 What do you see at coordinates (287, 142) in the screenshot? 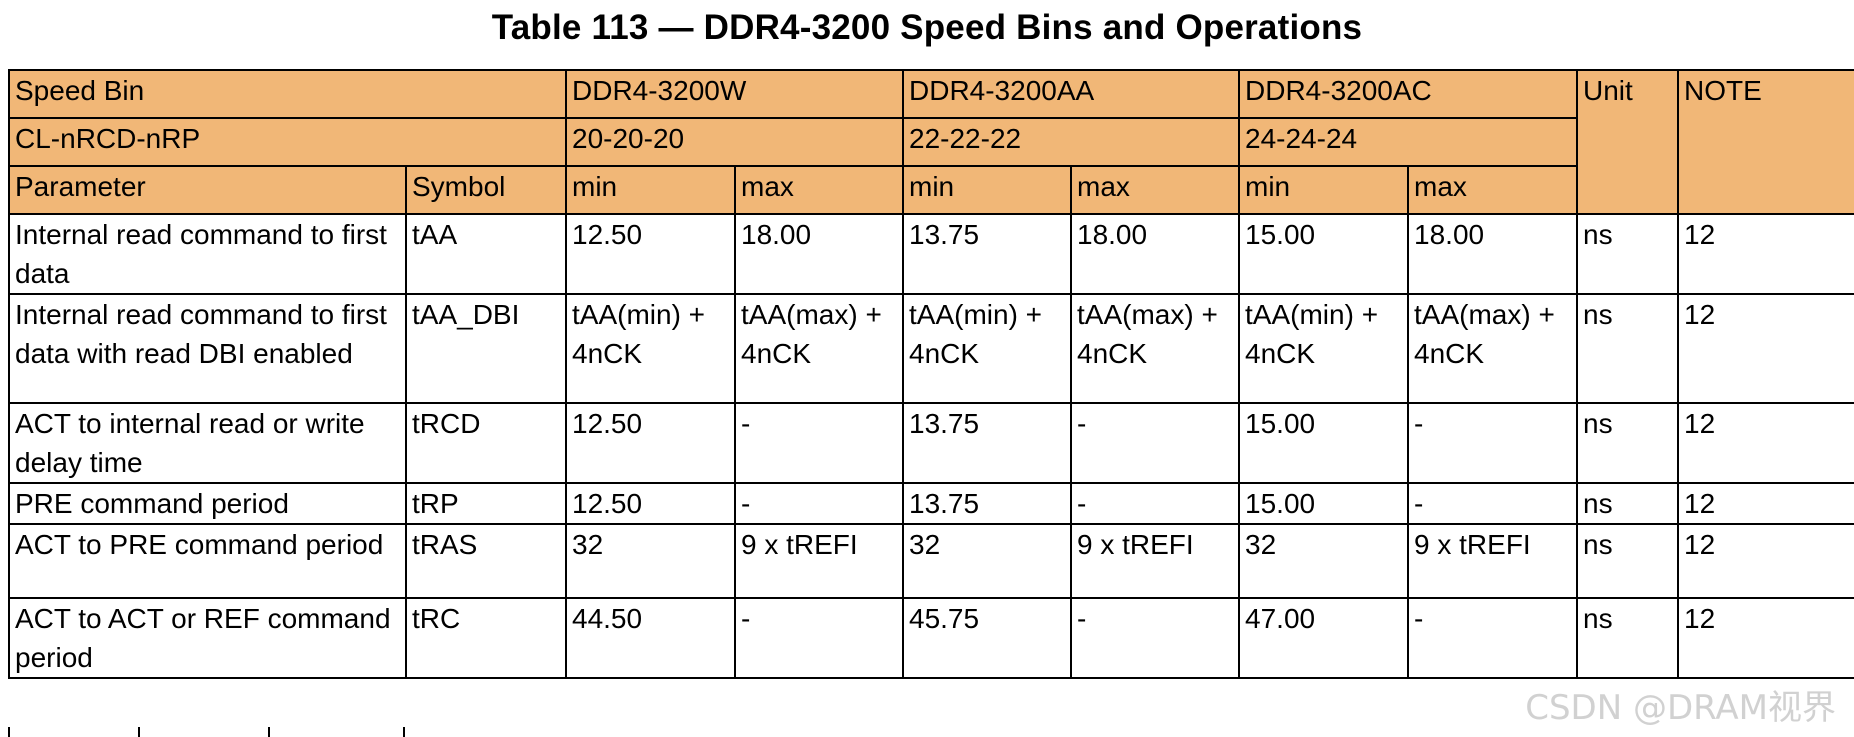
I see `cl-label: CL-nRCD-nRP` at bounding box center [287, 142].